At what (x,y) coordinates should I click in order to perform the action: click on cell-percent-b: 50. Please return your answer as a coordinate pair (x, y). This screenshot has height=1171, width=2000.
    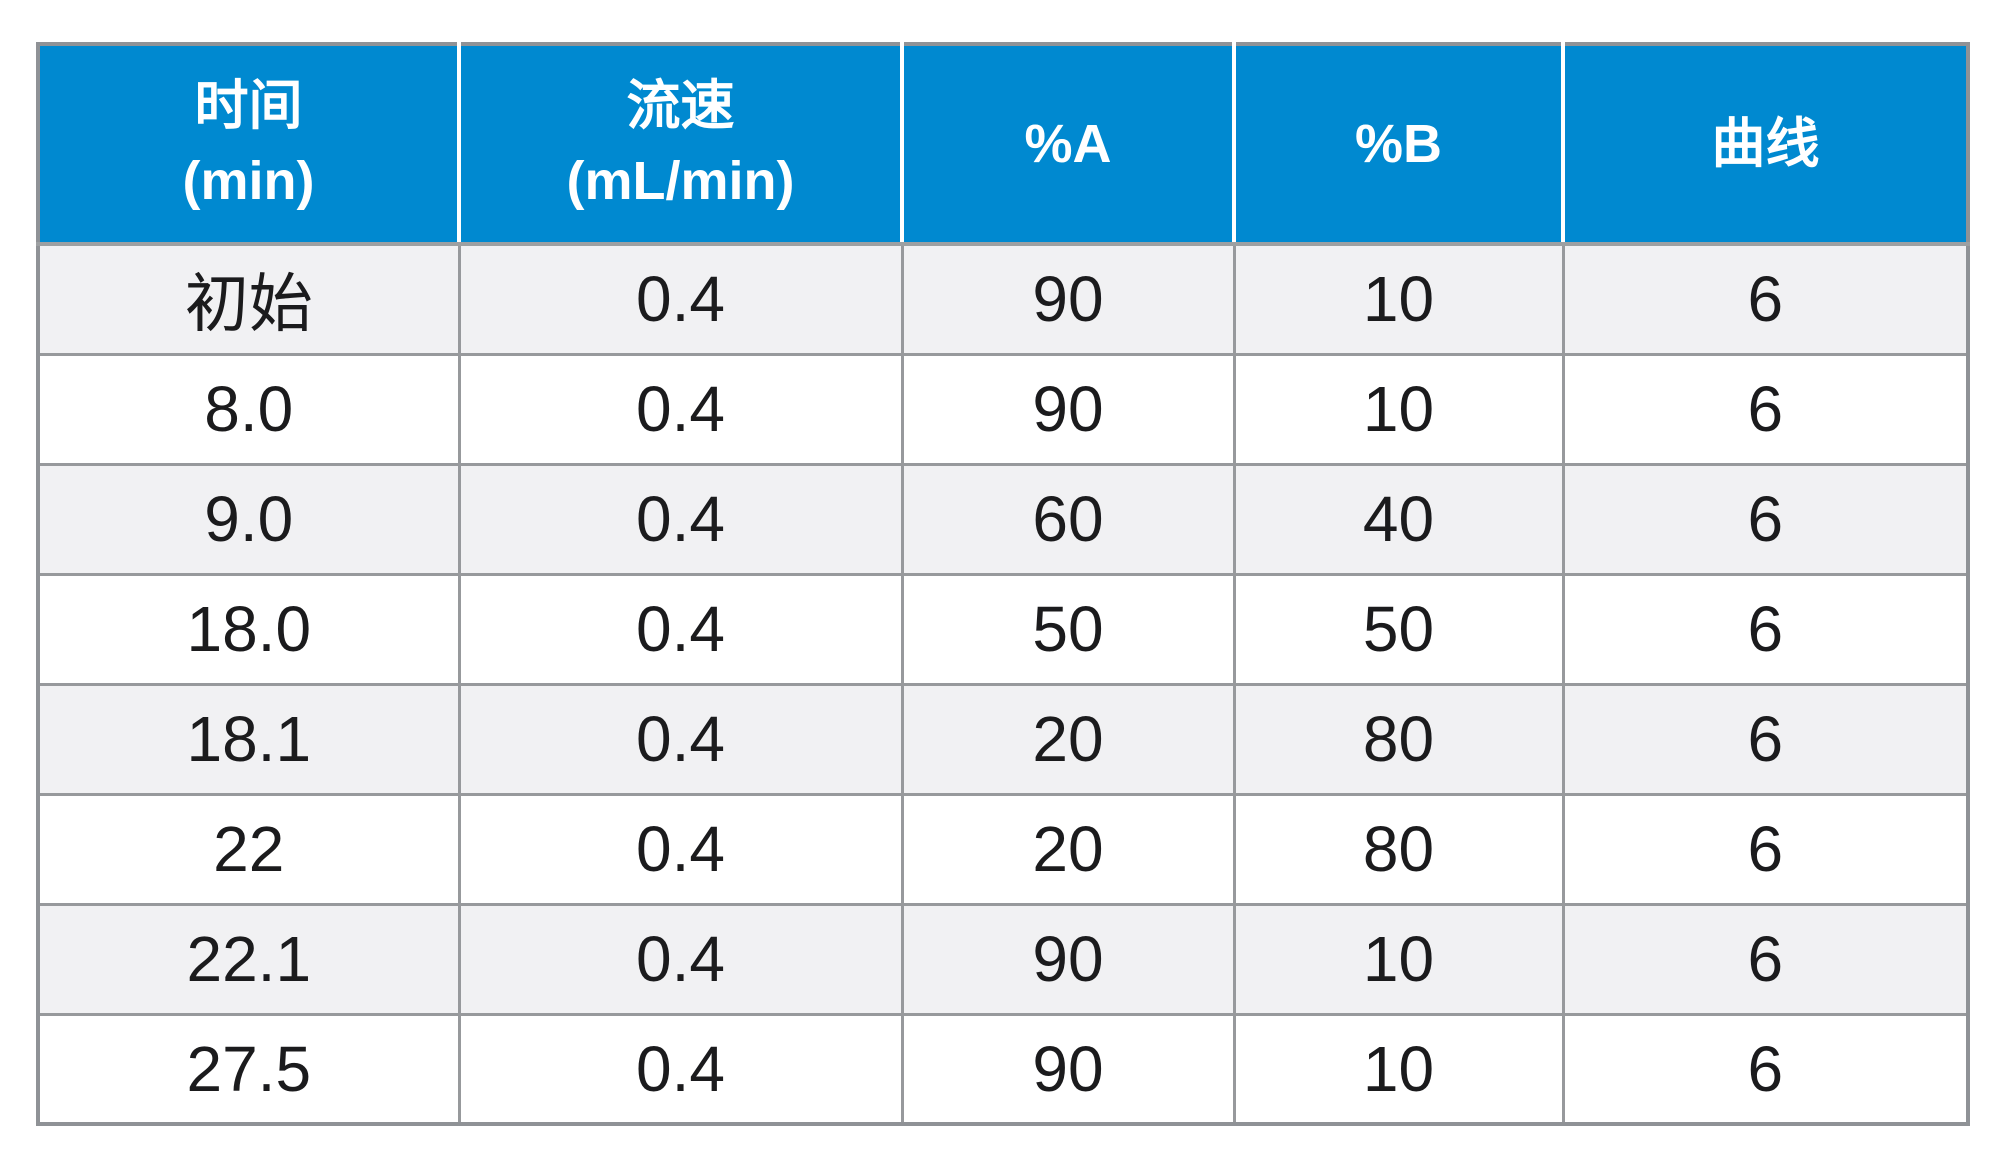
    Looking at the image, I should click on (1398, 629).